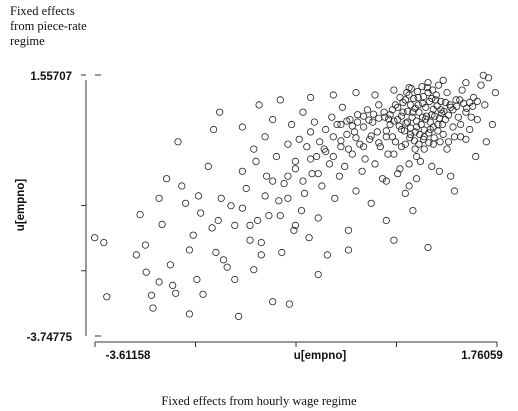 The height and width of the screenshot is (411, 518). What do you see at coordinates (259, 401) in the screenshot?
I see `chart-caption: Fixed effects from hourly wage regime` at bounding box center [259, 401].